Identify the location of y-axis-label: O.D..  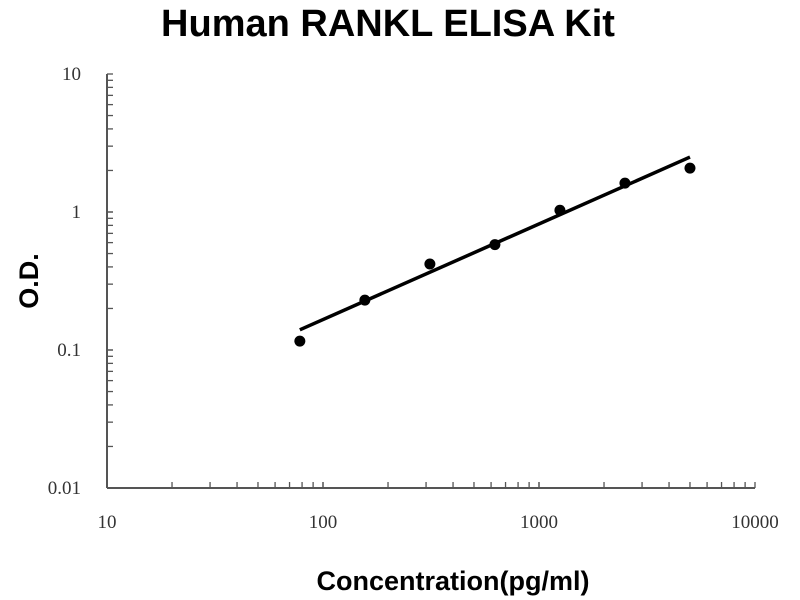
(29, 281).